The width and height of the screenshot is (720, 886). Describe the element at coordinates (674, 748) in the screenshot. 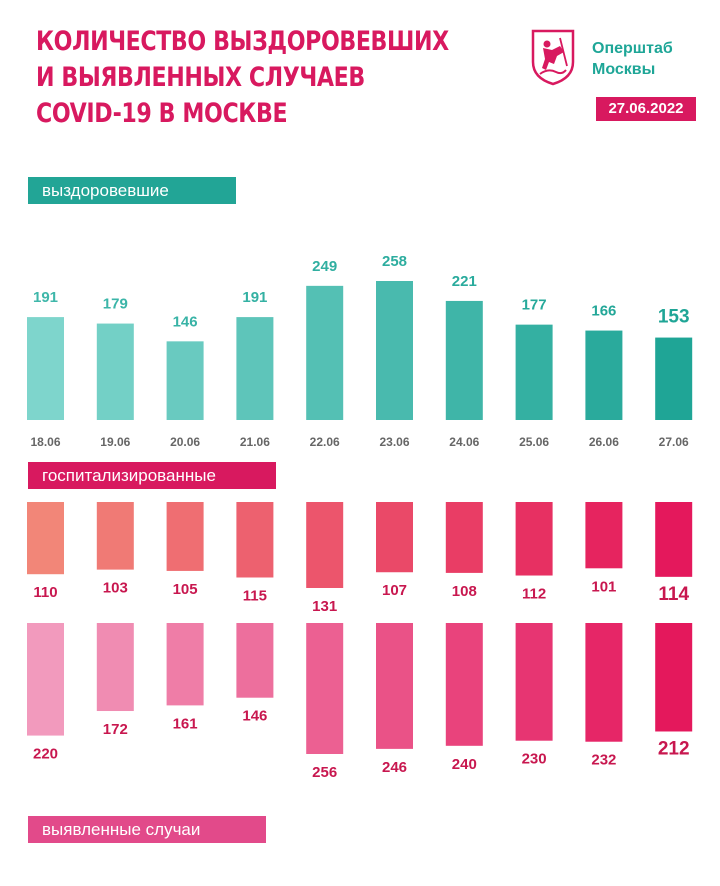

I see `cases-value-label: 212` at that location.